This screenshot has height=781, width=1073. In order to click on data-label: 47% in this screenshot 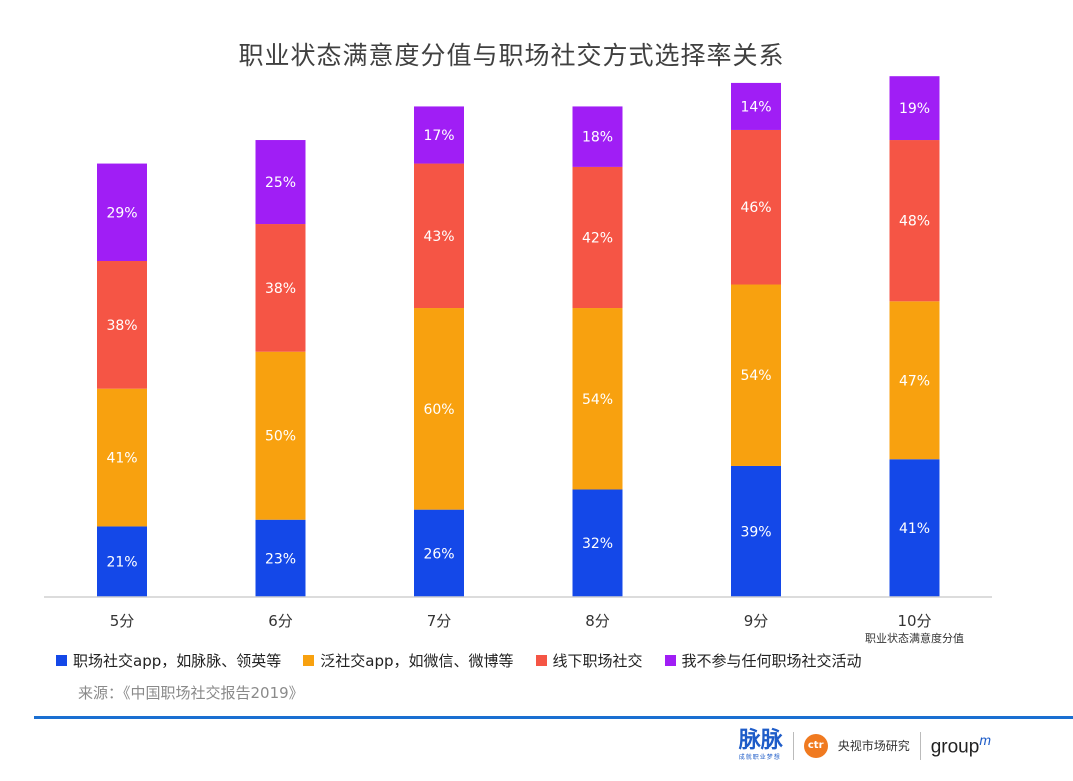, I will do `click(914, 381)`.